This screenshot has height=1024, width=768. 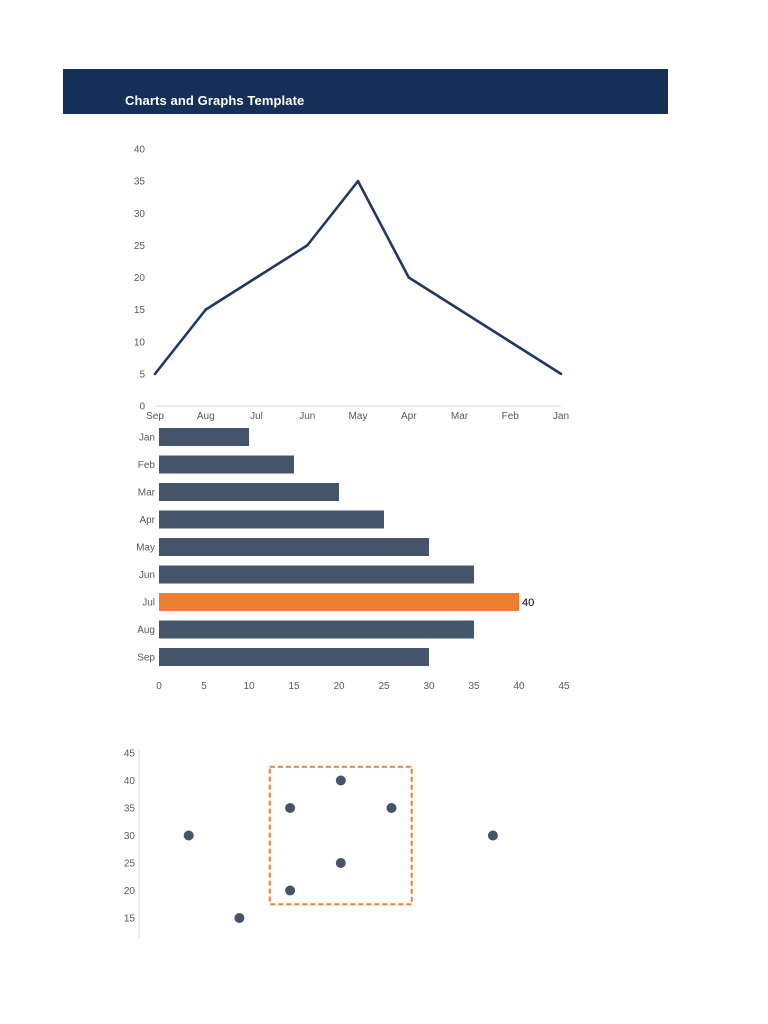 What do you see at coordinates (140, 182) in the screenshot?
I see `line-y-tick-label: 35` at bounding box center [140, 182].